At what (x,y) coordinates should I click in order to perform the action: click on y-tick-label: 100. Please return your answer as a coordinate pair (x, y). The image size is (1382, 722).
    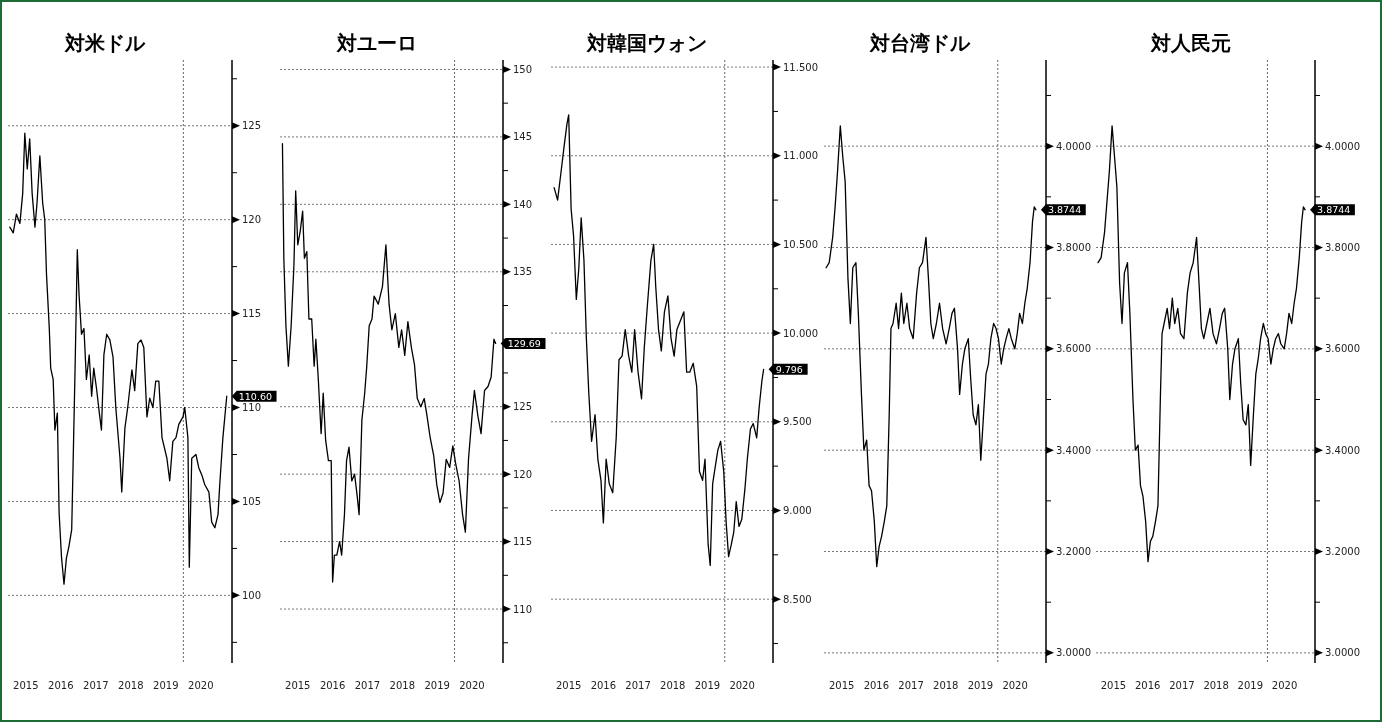
    Looking at the image, I should click on (252, 595).